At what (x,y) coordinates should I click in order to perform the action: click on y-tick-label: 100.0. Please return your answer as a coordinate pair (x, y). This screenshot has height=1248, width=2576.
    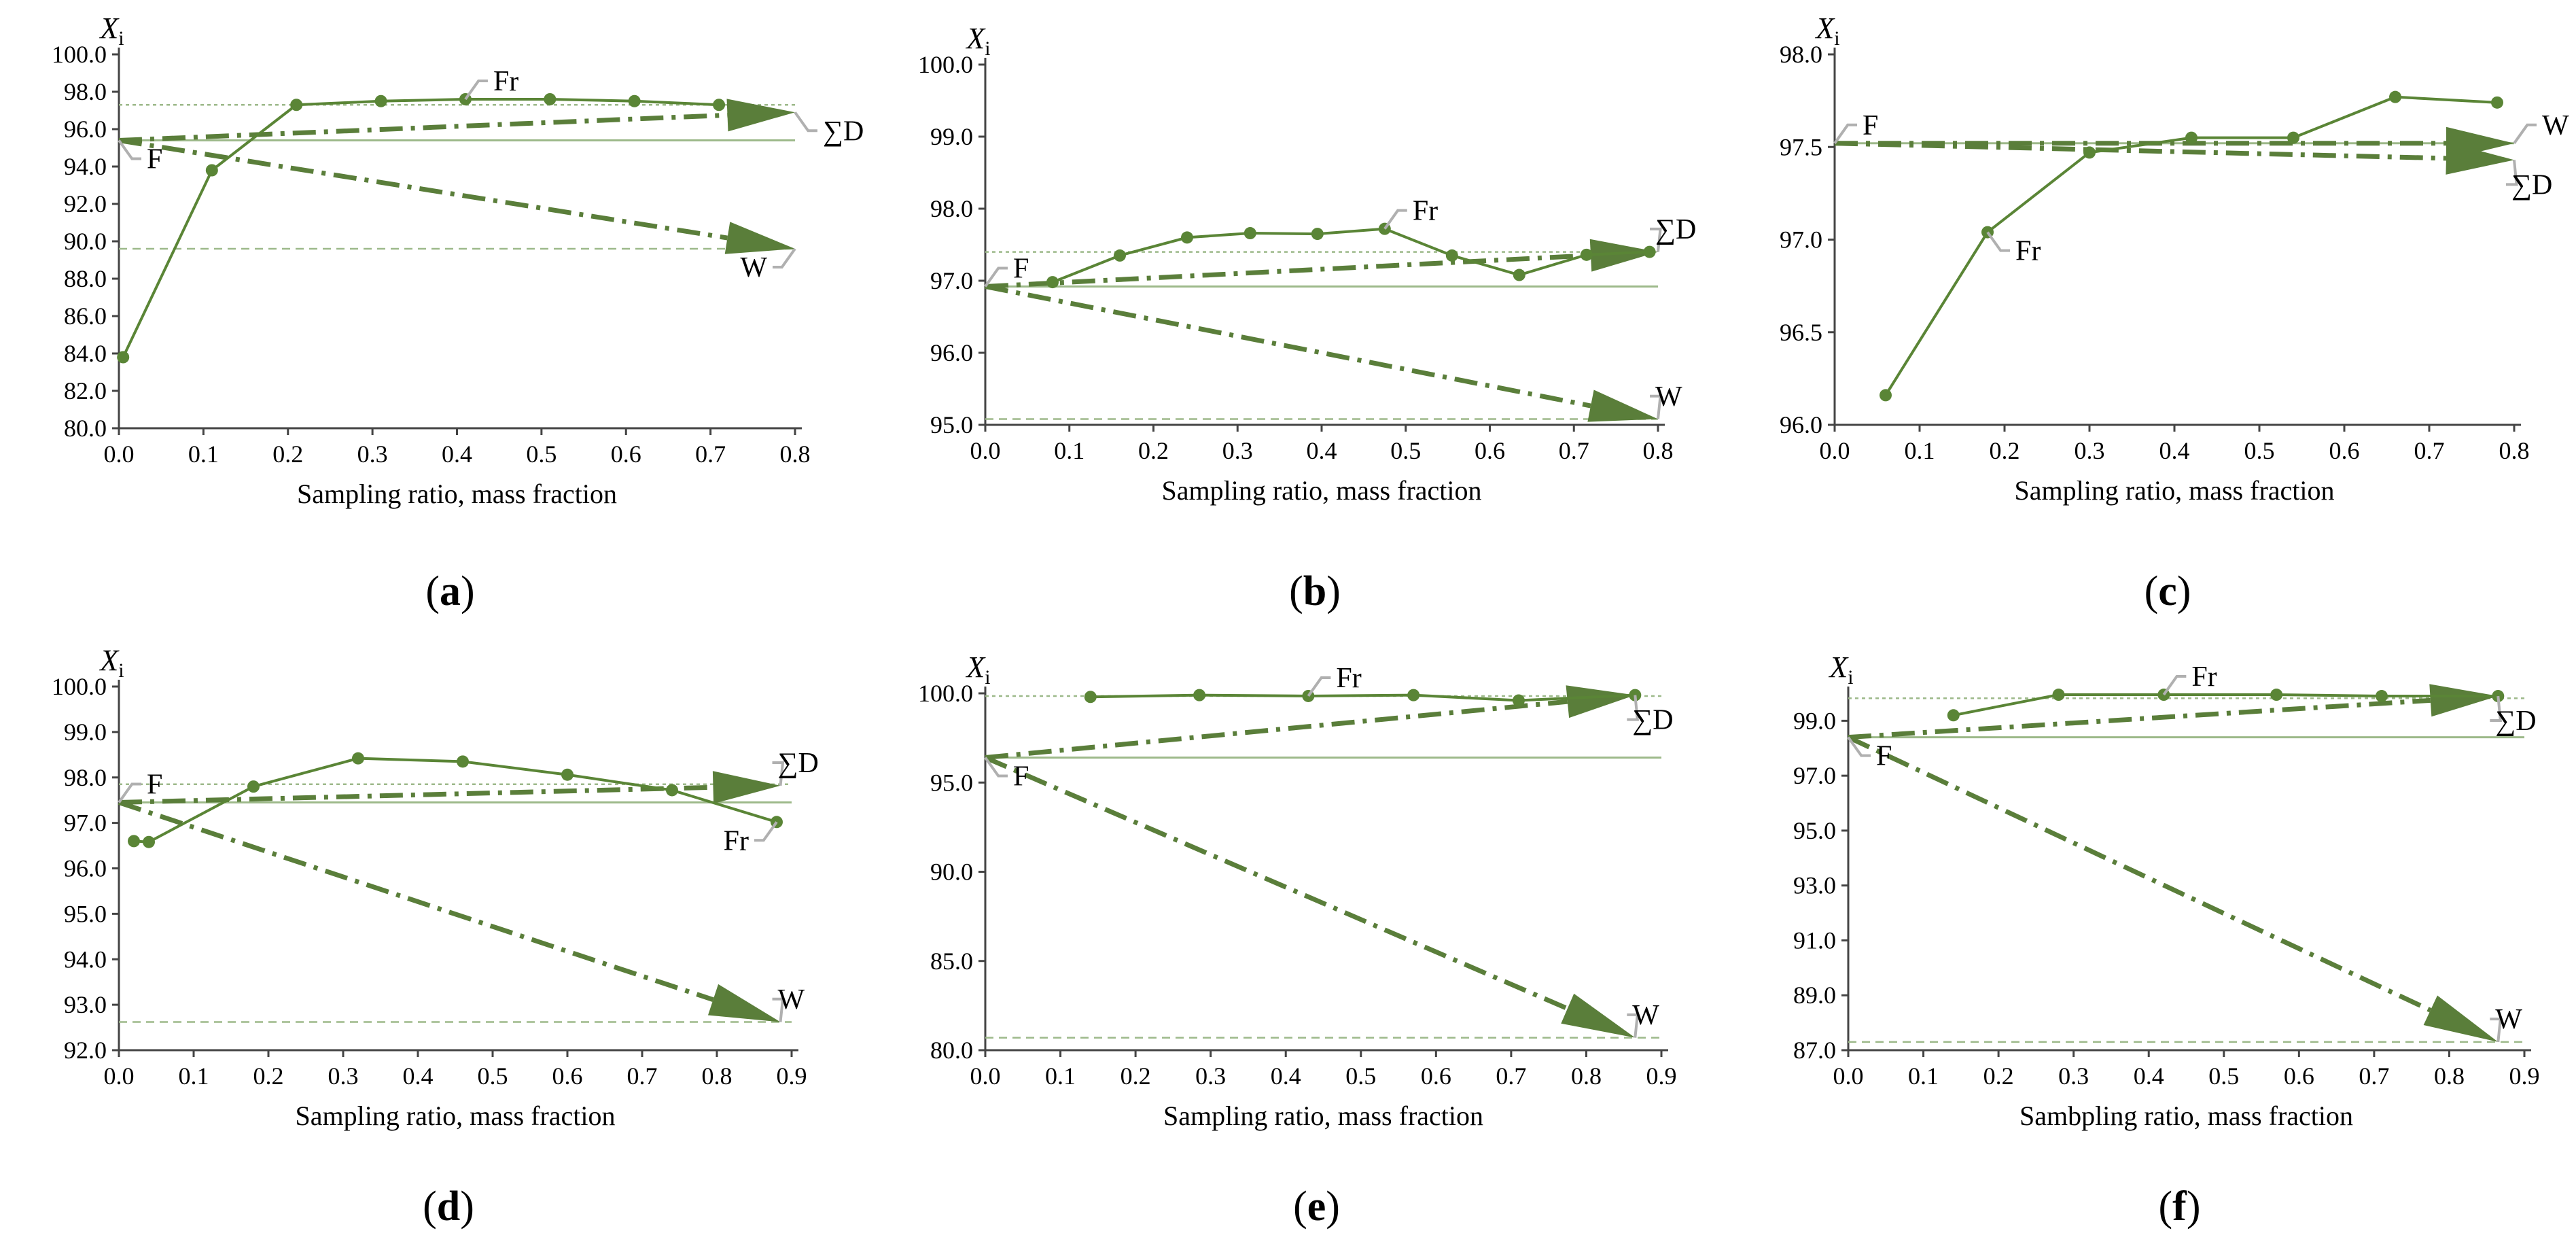
    Looking at the image, I should click on (945, 694).